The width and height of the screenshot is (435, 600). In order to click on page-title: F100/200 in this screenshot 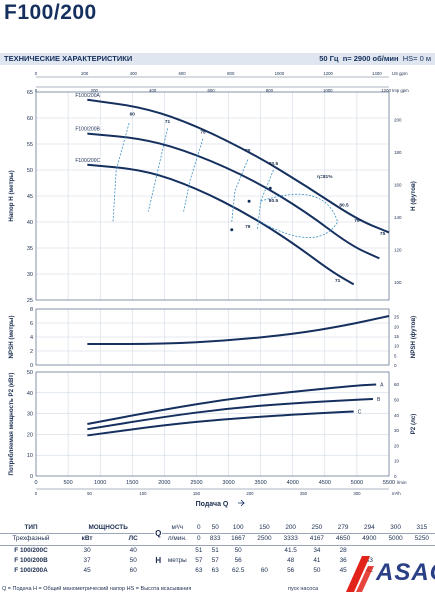, I will do `click(50, 12)`.